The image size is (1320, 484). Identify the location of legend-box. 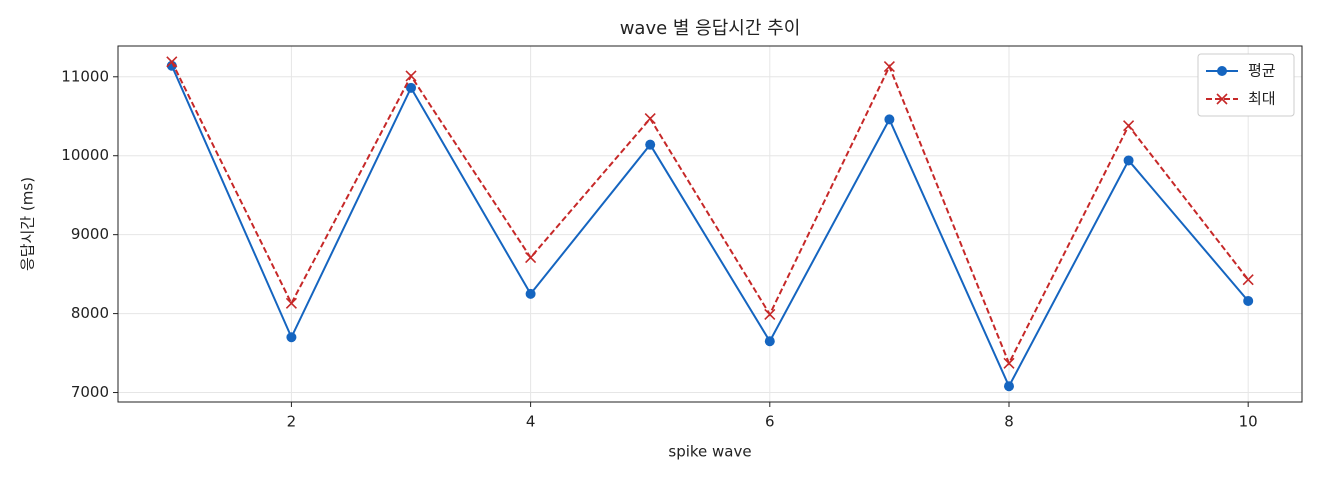
(1246, 85).